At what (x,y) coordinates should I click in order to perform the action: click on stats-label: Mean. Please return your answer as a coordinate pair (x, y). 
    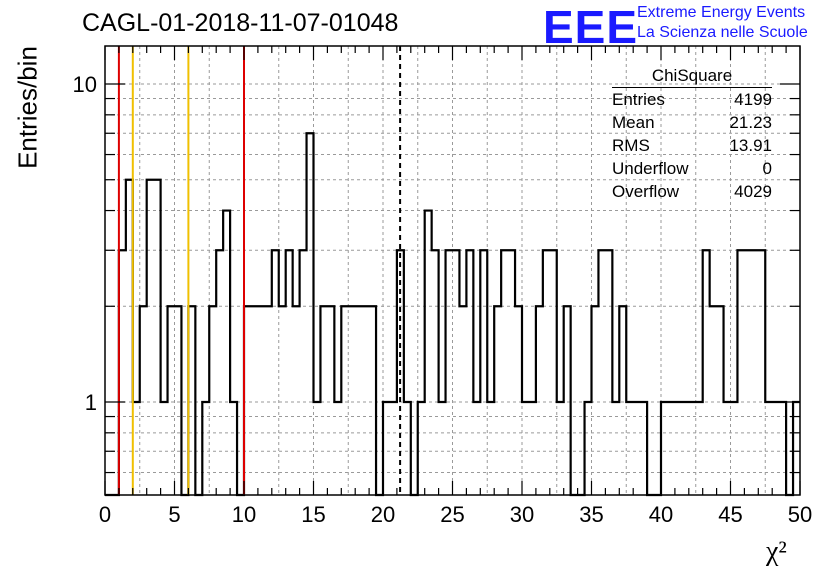
    Looking at the image, I should click on (633, 122).